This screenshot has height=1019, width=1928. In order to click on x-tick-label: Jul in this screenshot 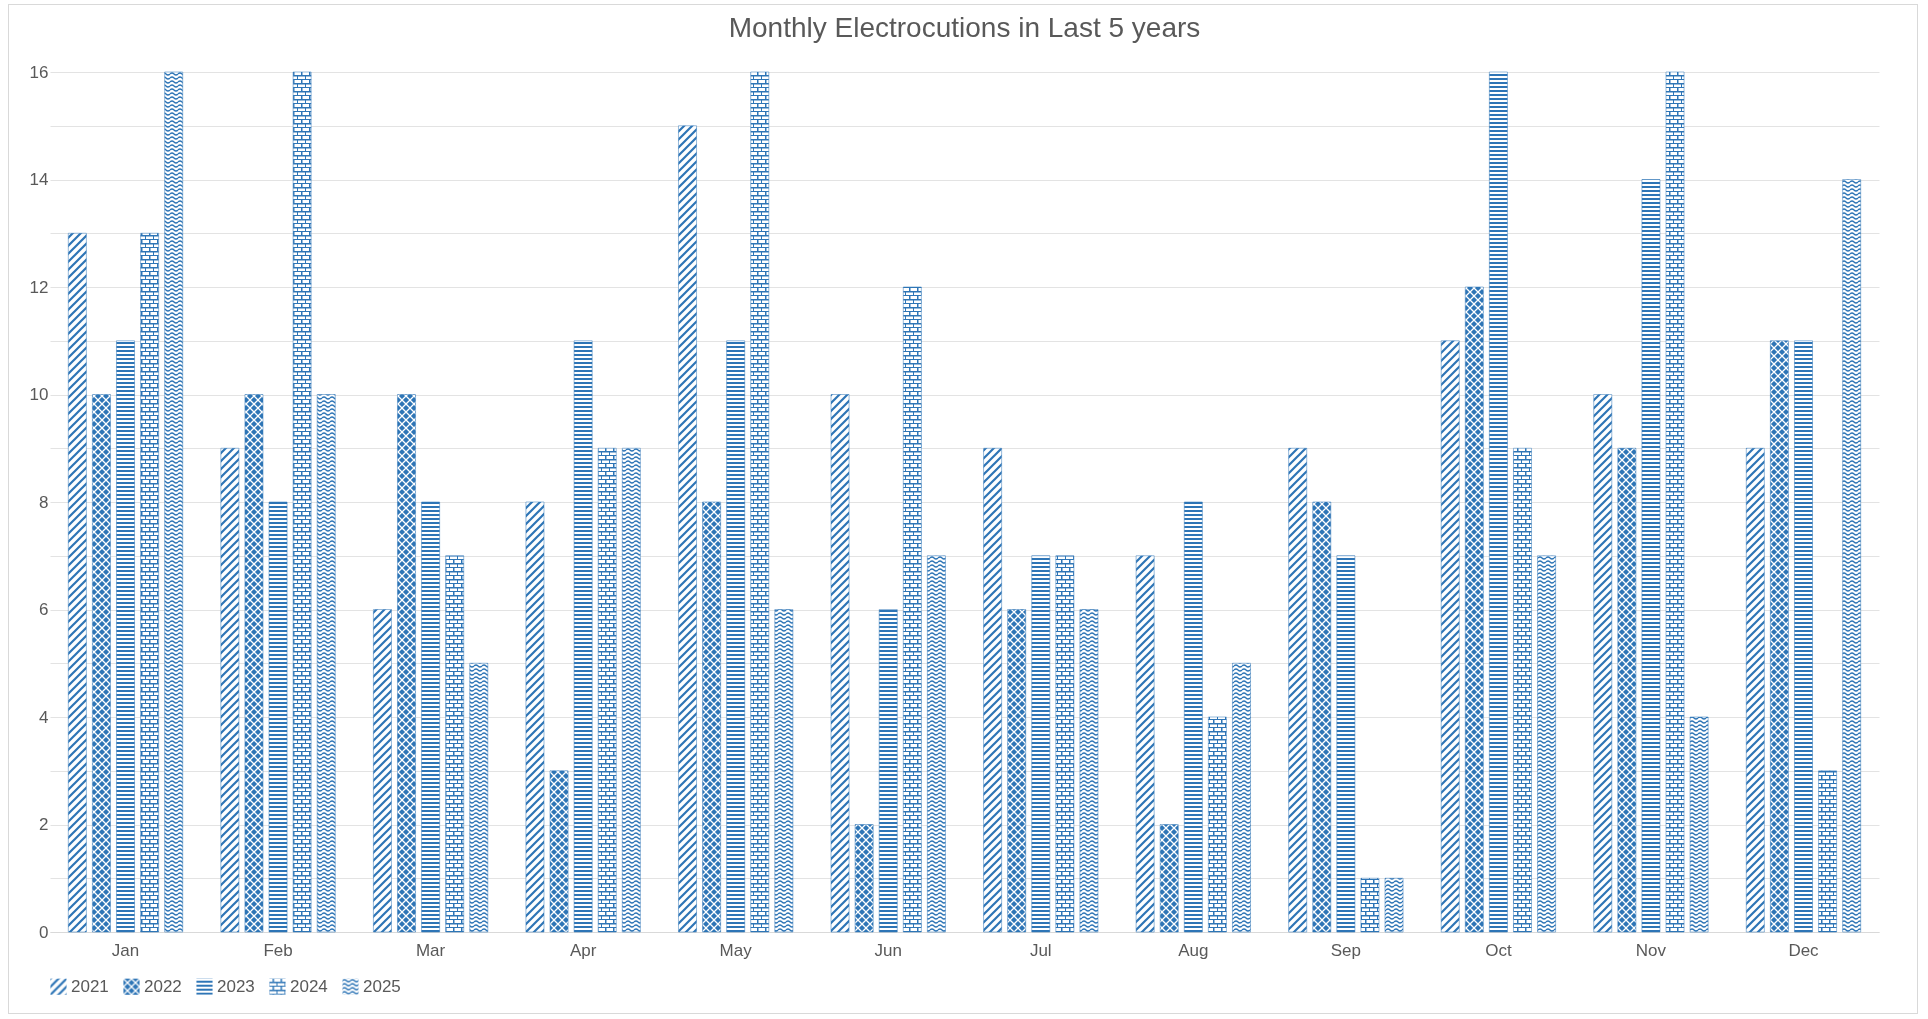, I will do `click(1040, 950)`.